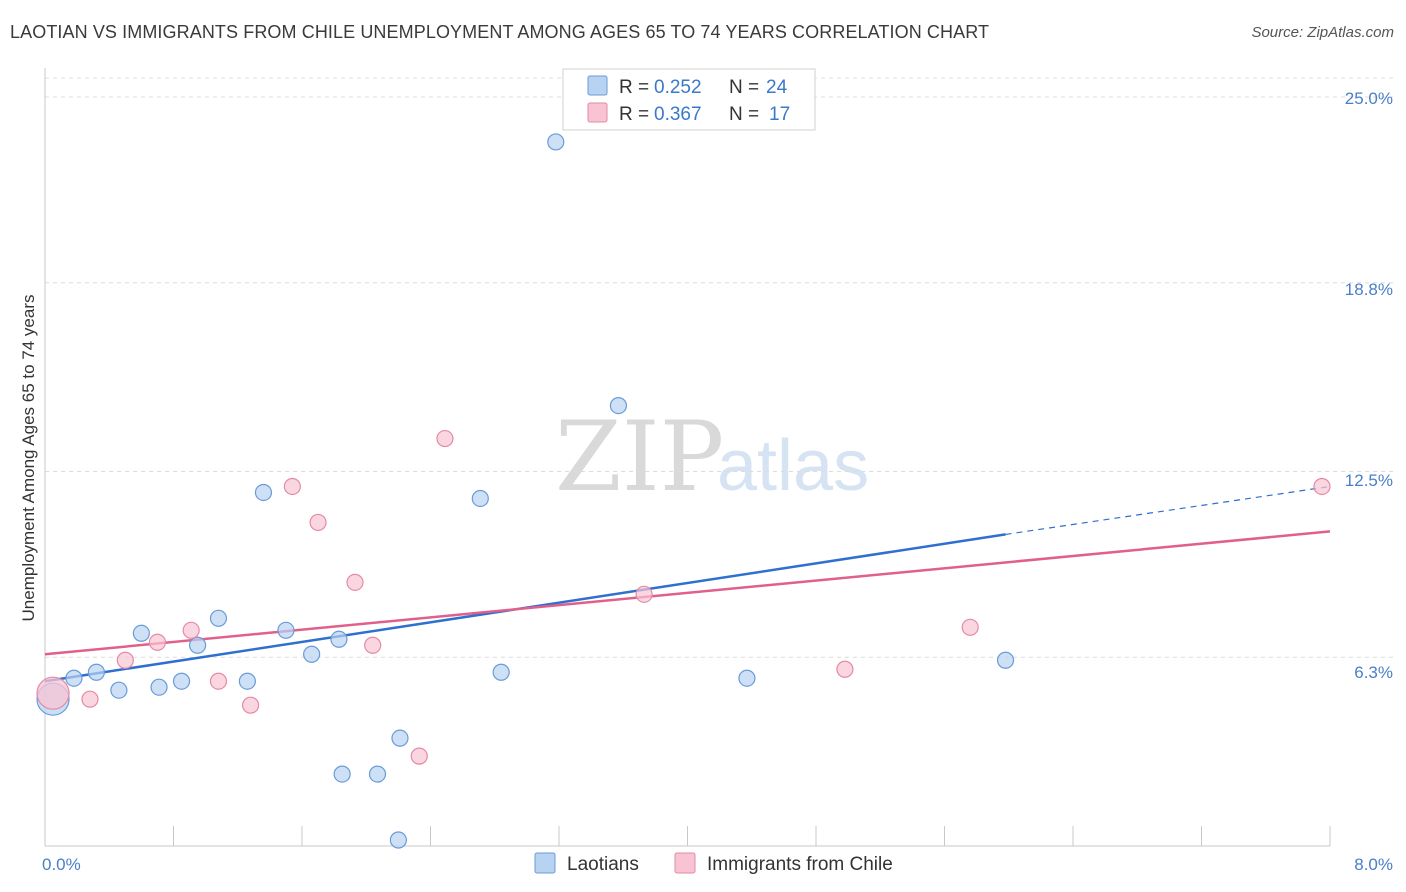  Describe the element at coordinates (685, 863) in the screenshot. I see `series-legend-swatch-chile` at that location.